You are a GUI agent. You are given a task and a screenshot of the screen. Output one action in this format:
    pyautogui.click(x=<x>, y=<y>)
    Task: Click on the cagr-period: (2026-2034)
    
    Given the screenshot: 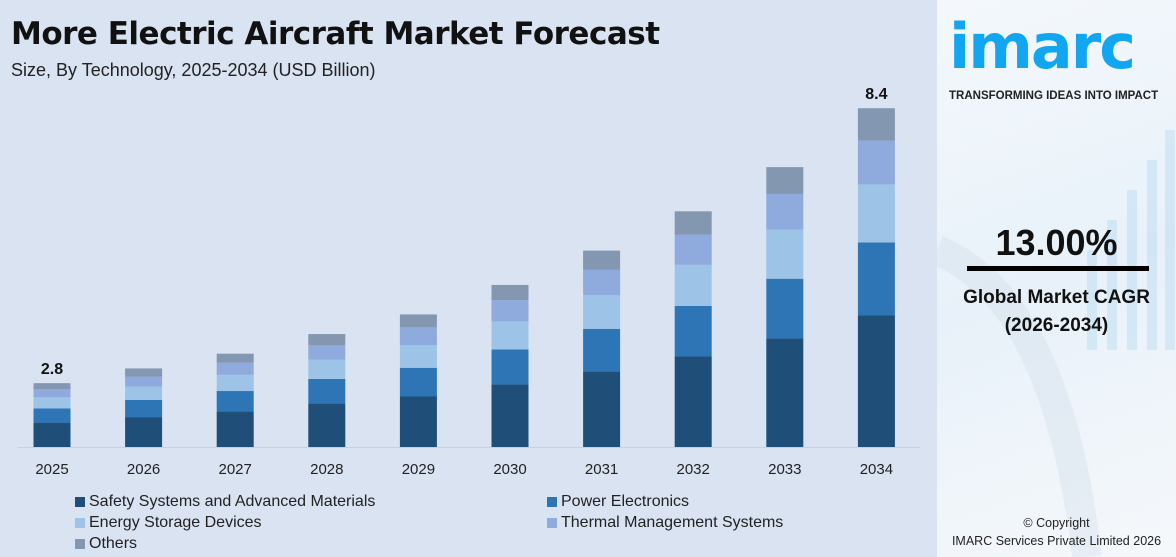 What is the action you would take?
    pyautogui.click(x=1056, y=325)
    